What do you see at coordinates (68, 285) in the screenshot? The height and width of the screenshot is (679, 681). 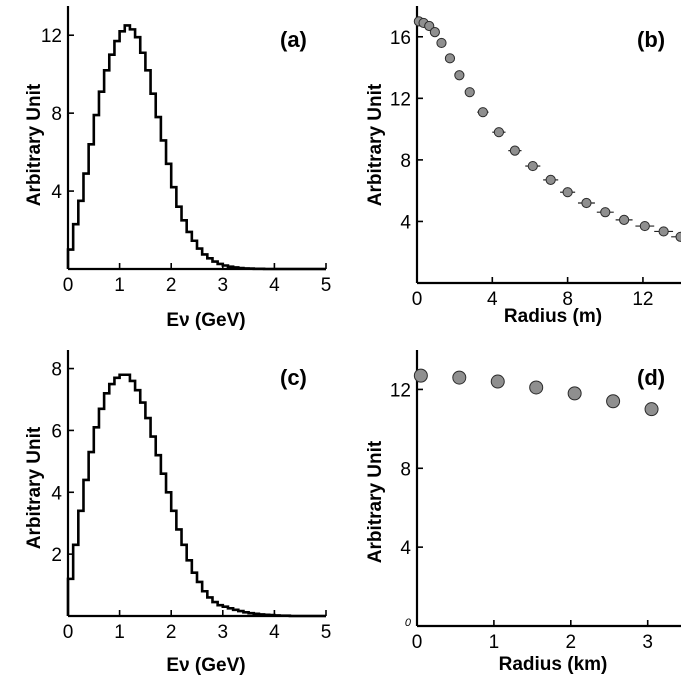 I see `panel-a-x-tick-label: 0` at bounding box center [68, 285].